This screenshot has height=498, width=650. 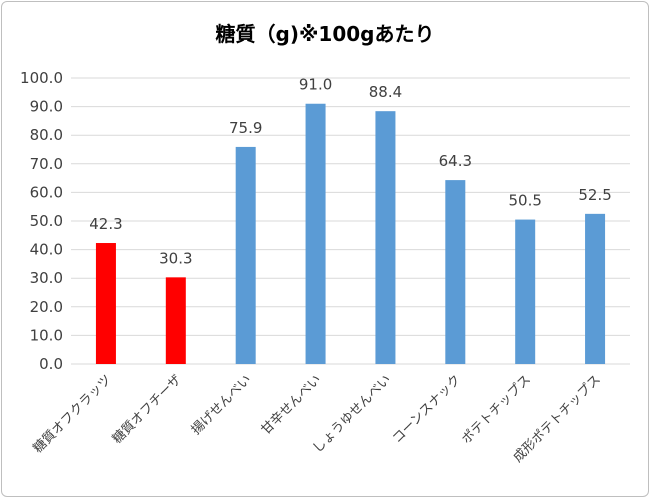 I want to click on y-tick-label: 40.0, so click(x=46, y=250).